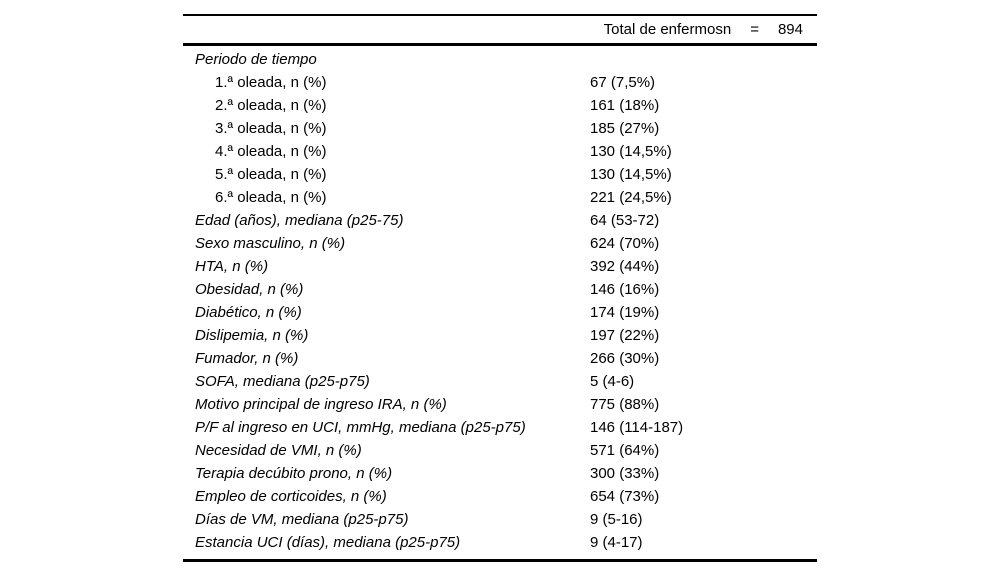 The height and width of the screenshot is (576, 1000). I want to click on table-header-label: Total de enfermosn, so click(667, 29).